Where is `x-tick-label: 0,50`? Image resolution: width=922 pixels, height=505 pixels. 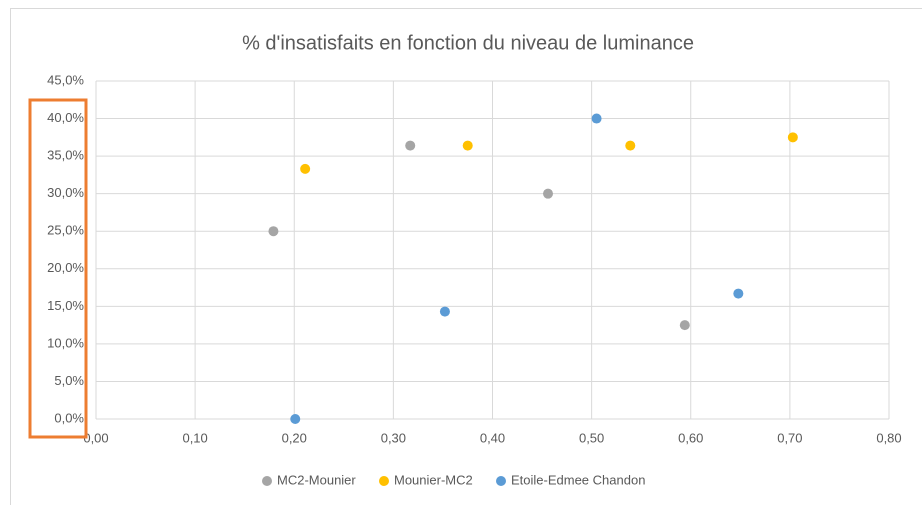 x-tick-label: 0,50 is located at coordinates (591, 437).